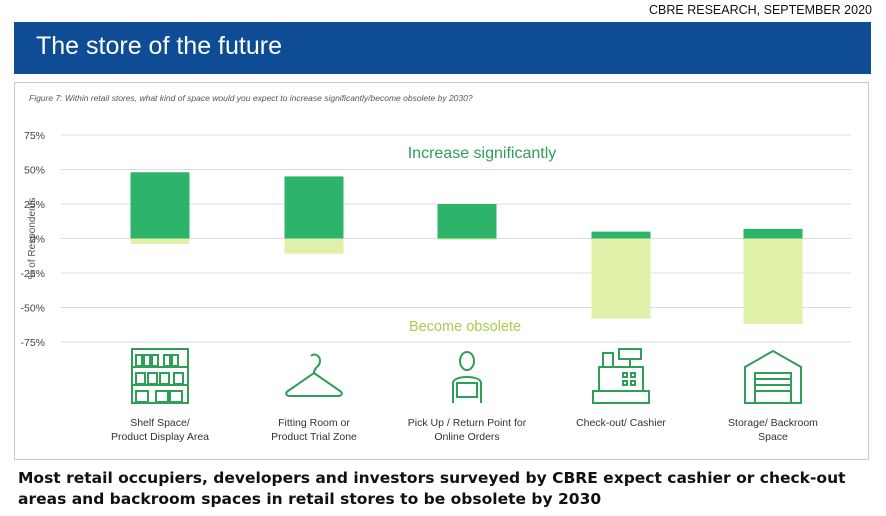 This screenshot has height=516, width=886. Describe the element at coordinates (160, 437) in the screenshot. I see `x-category-label: Product Display Area` at that location.